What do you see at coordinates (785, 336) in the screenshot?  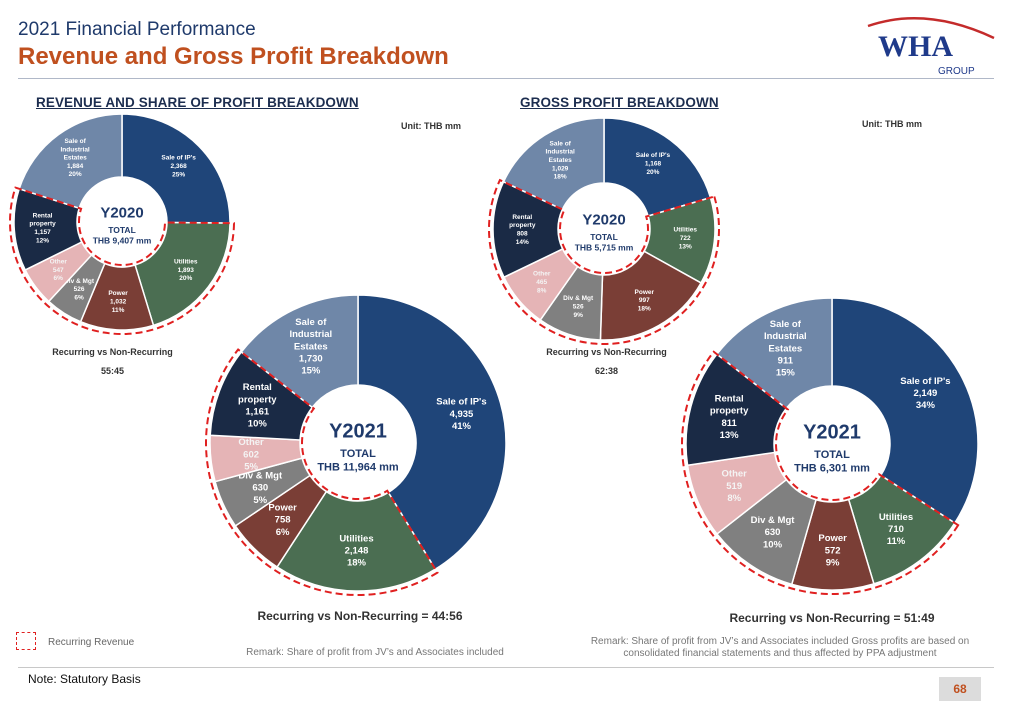 I see `slice-label-line: Industrial` at bounding box center [785, 336].